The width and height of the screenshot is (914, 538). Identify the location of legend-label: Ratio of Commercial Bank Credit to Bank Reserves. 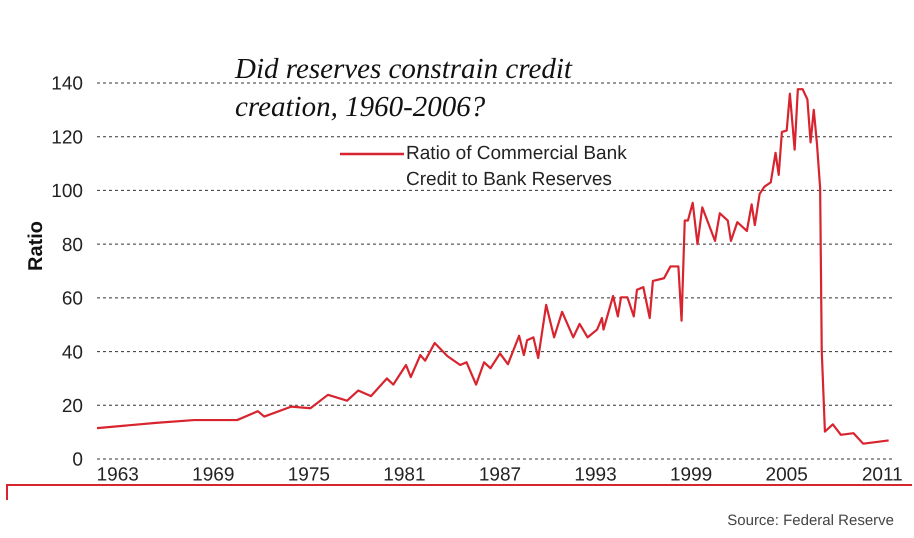
(517, 167).